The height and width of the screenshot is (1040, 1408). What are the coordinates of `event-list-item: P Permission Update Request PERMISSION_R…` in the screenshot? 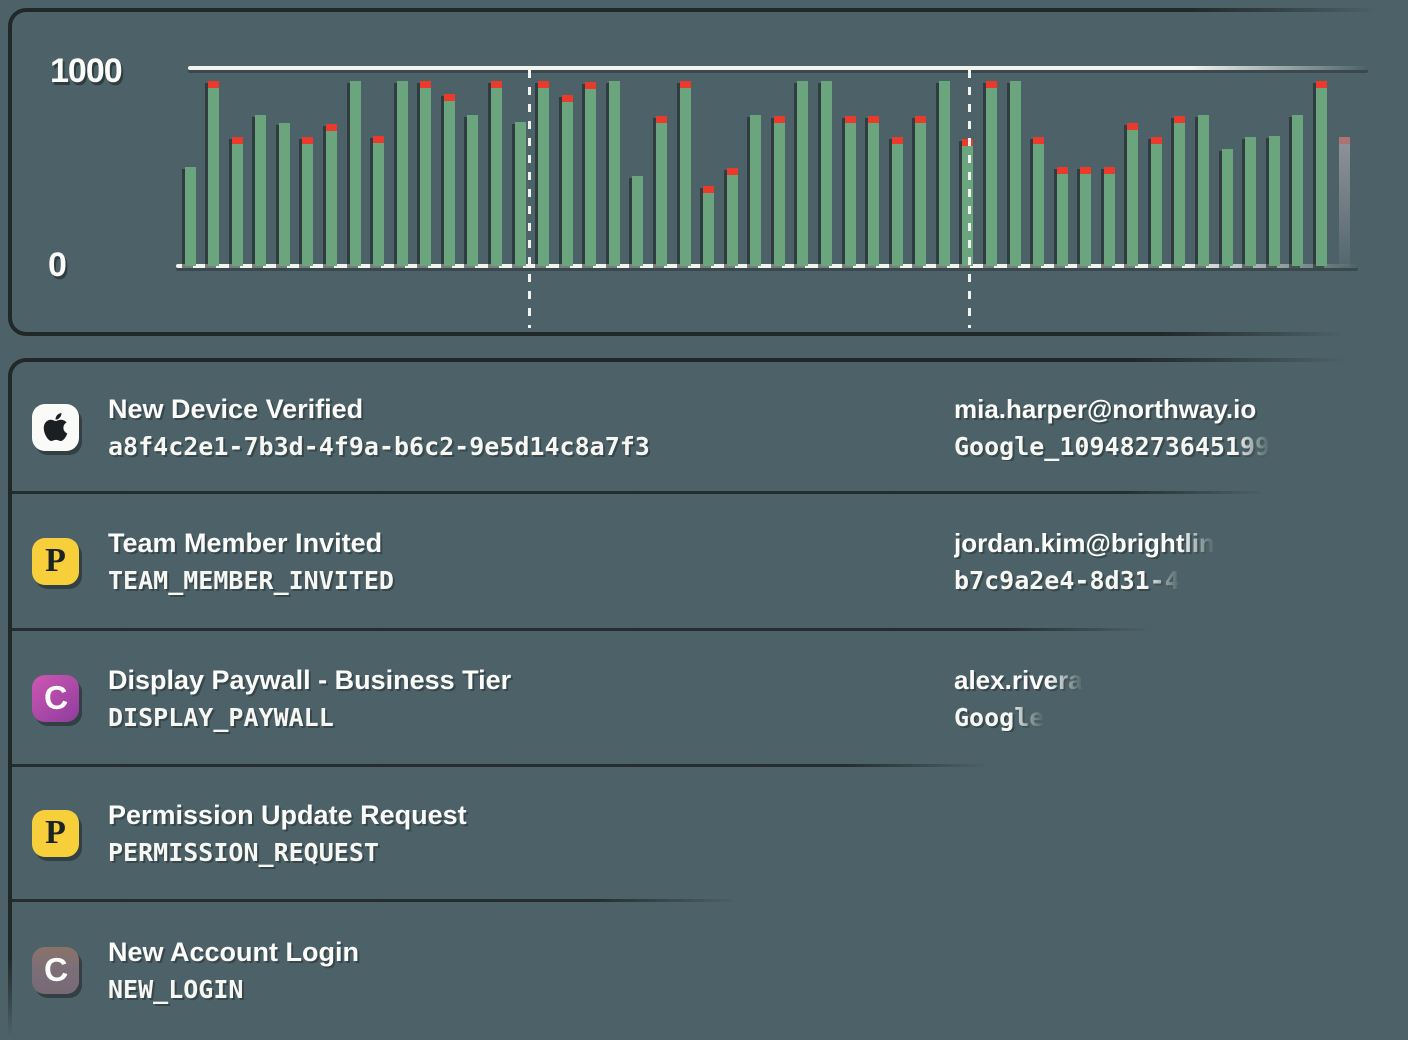 It's located at (708, 833).